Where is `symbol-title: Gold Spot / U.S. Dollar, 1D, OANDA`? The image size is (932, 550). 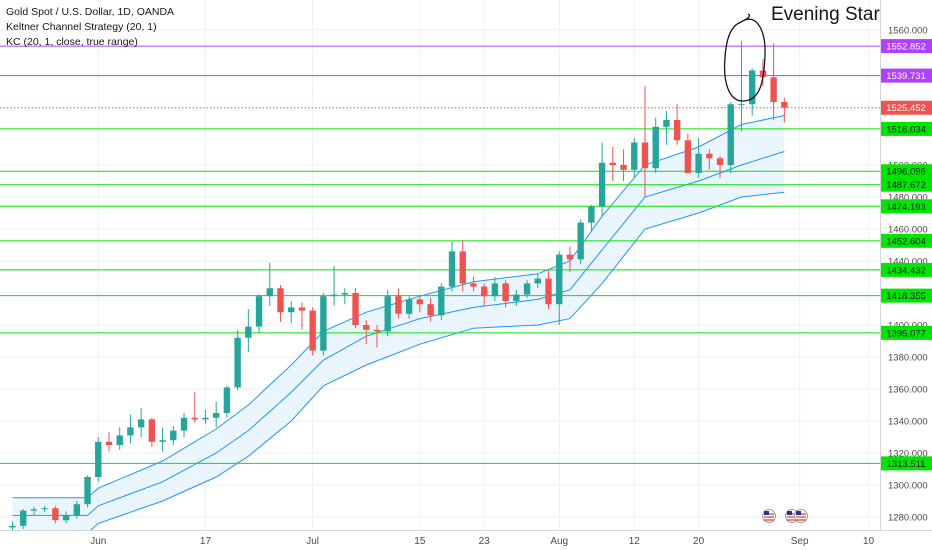 symbol-title: Gold Spot / U.S. Dollar, 1D, OANDA is located at coordinates (90, 12).